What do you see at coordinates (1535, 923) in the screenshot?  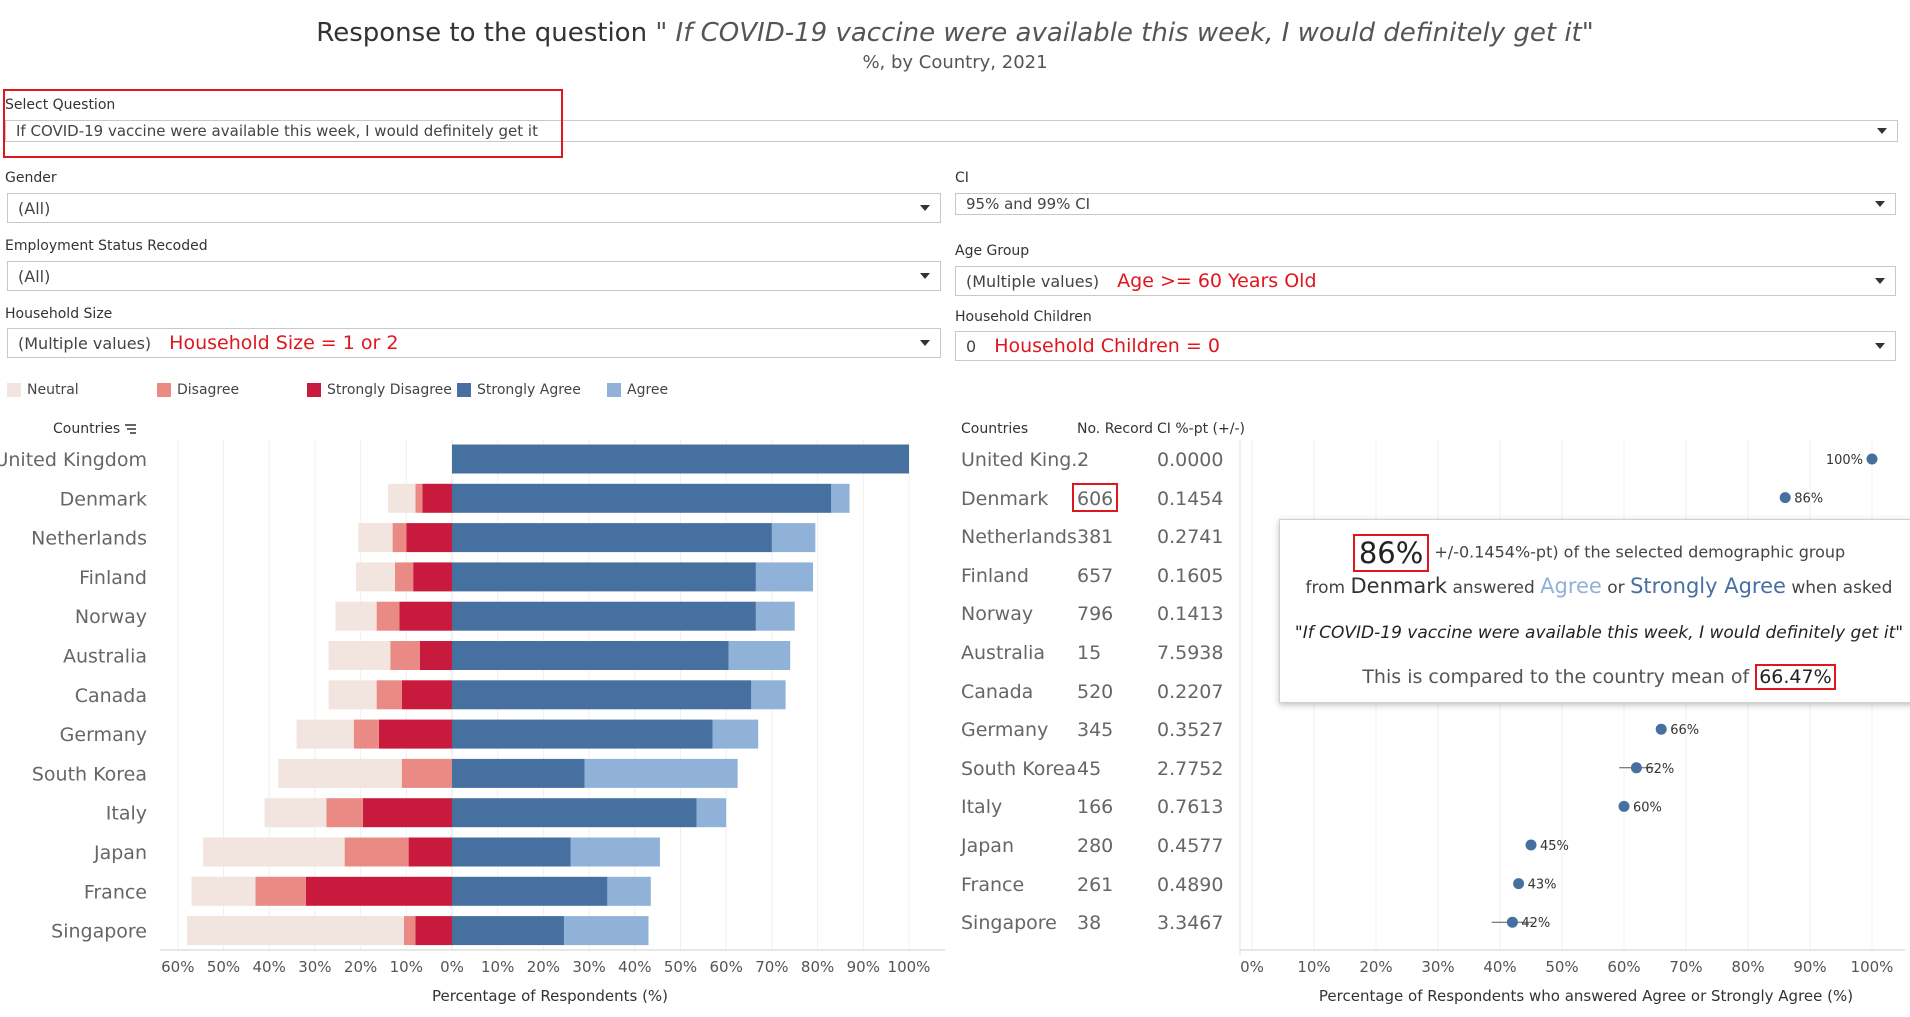 I see `data-label: 42%` at bounding box center [1535, 923].